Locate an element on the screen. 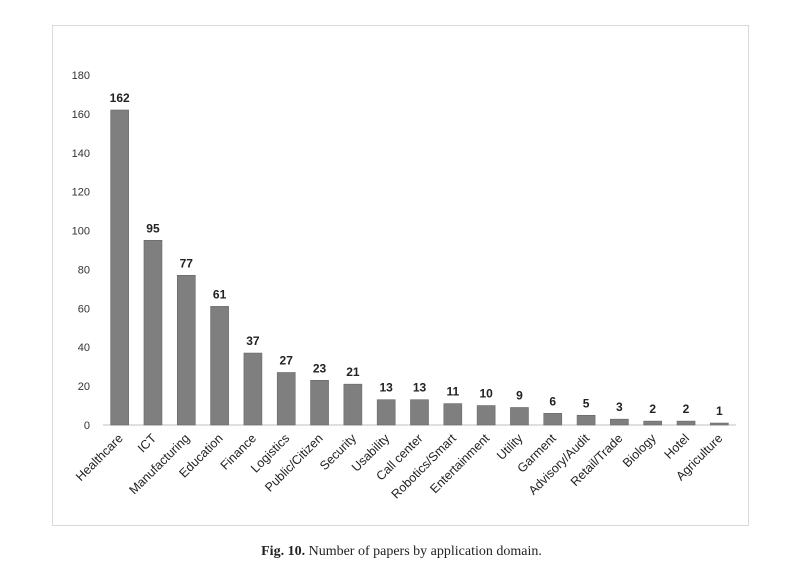 The height and width of the screenshot is (580, 803). data-label: 3 is located at coordinates (619, 407).